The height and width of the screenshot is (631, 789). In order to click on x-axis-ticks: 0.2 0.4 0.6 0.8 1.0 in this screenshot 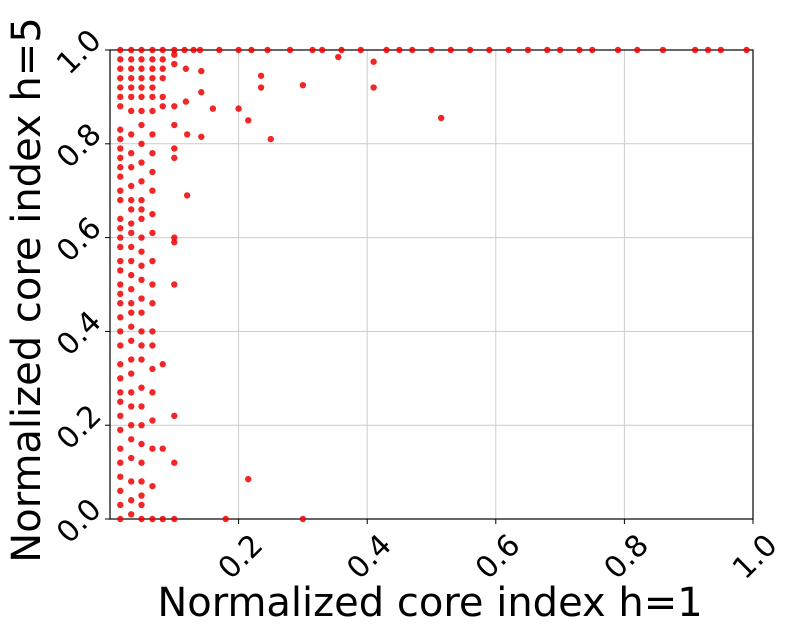, I will do `click(498, 552)`.